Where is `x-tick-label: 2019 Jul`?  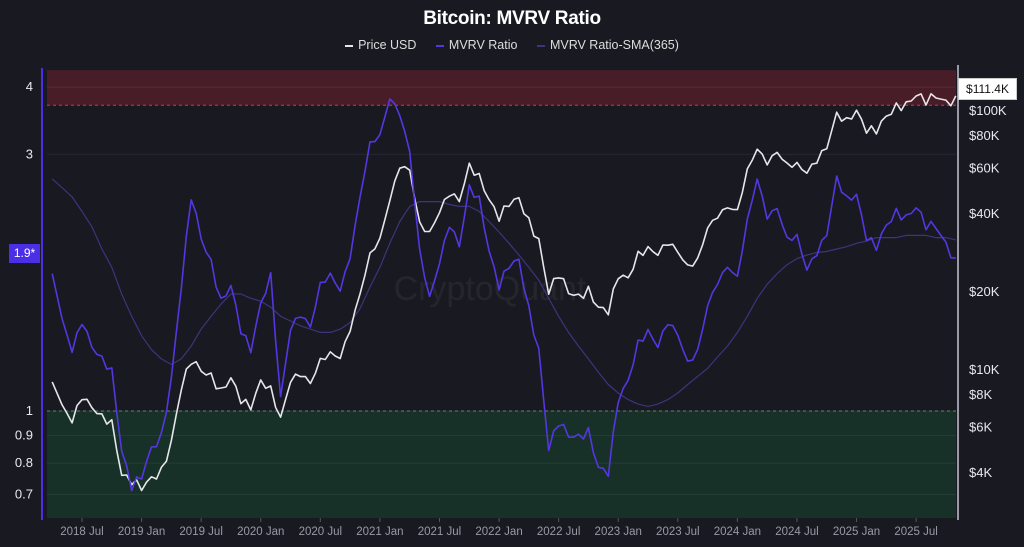 x-tick-label: 2019 Jul is located at coordinates (200, 532).